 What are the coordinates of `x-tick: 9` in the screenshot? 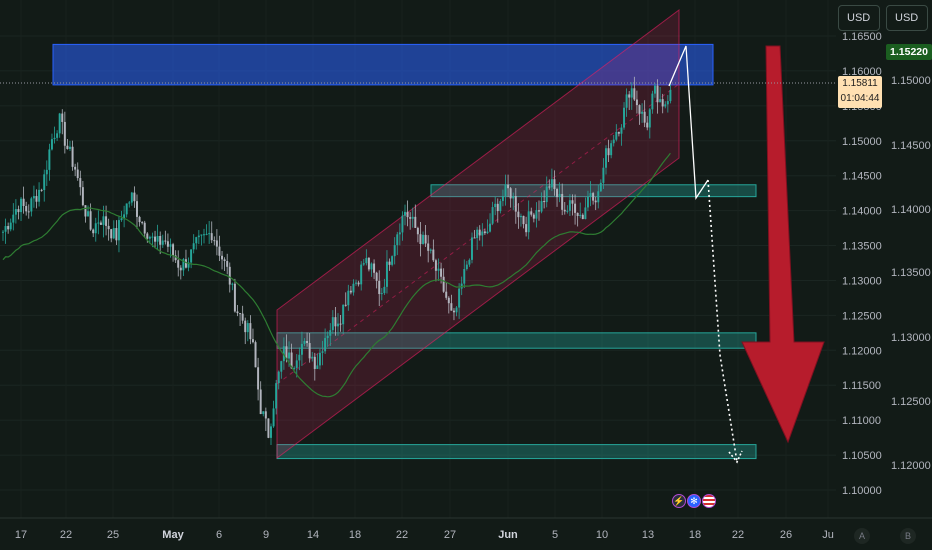 It's located at (266, 535).